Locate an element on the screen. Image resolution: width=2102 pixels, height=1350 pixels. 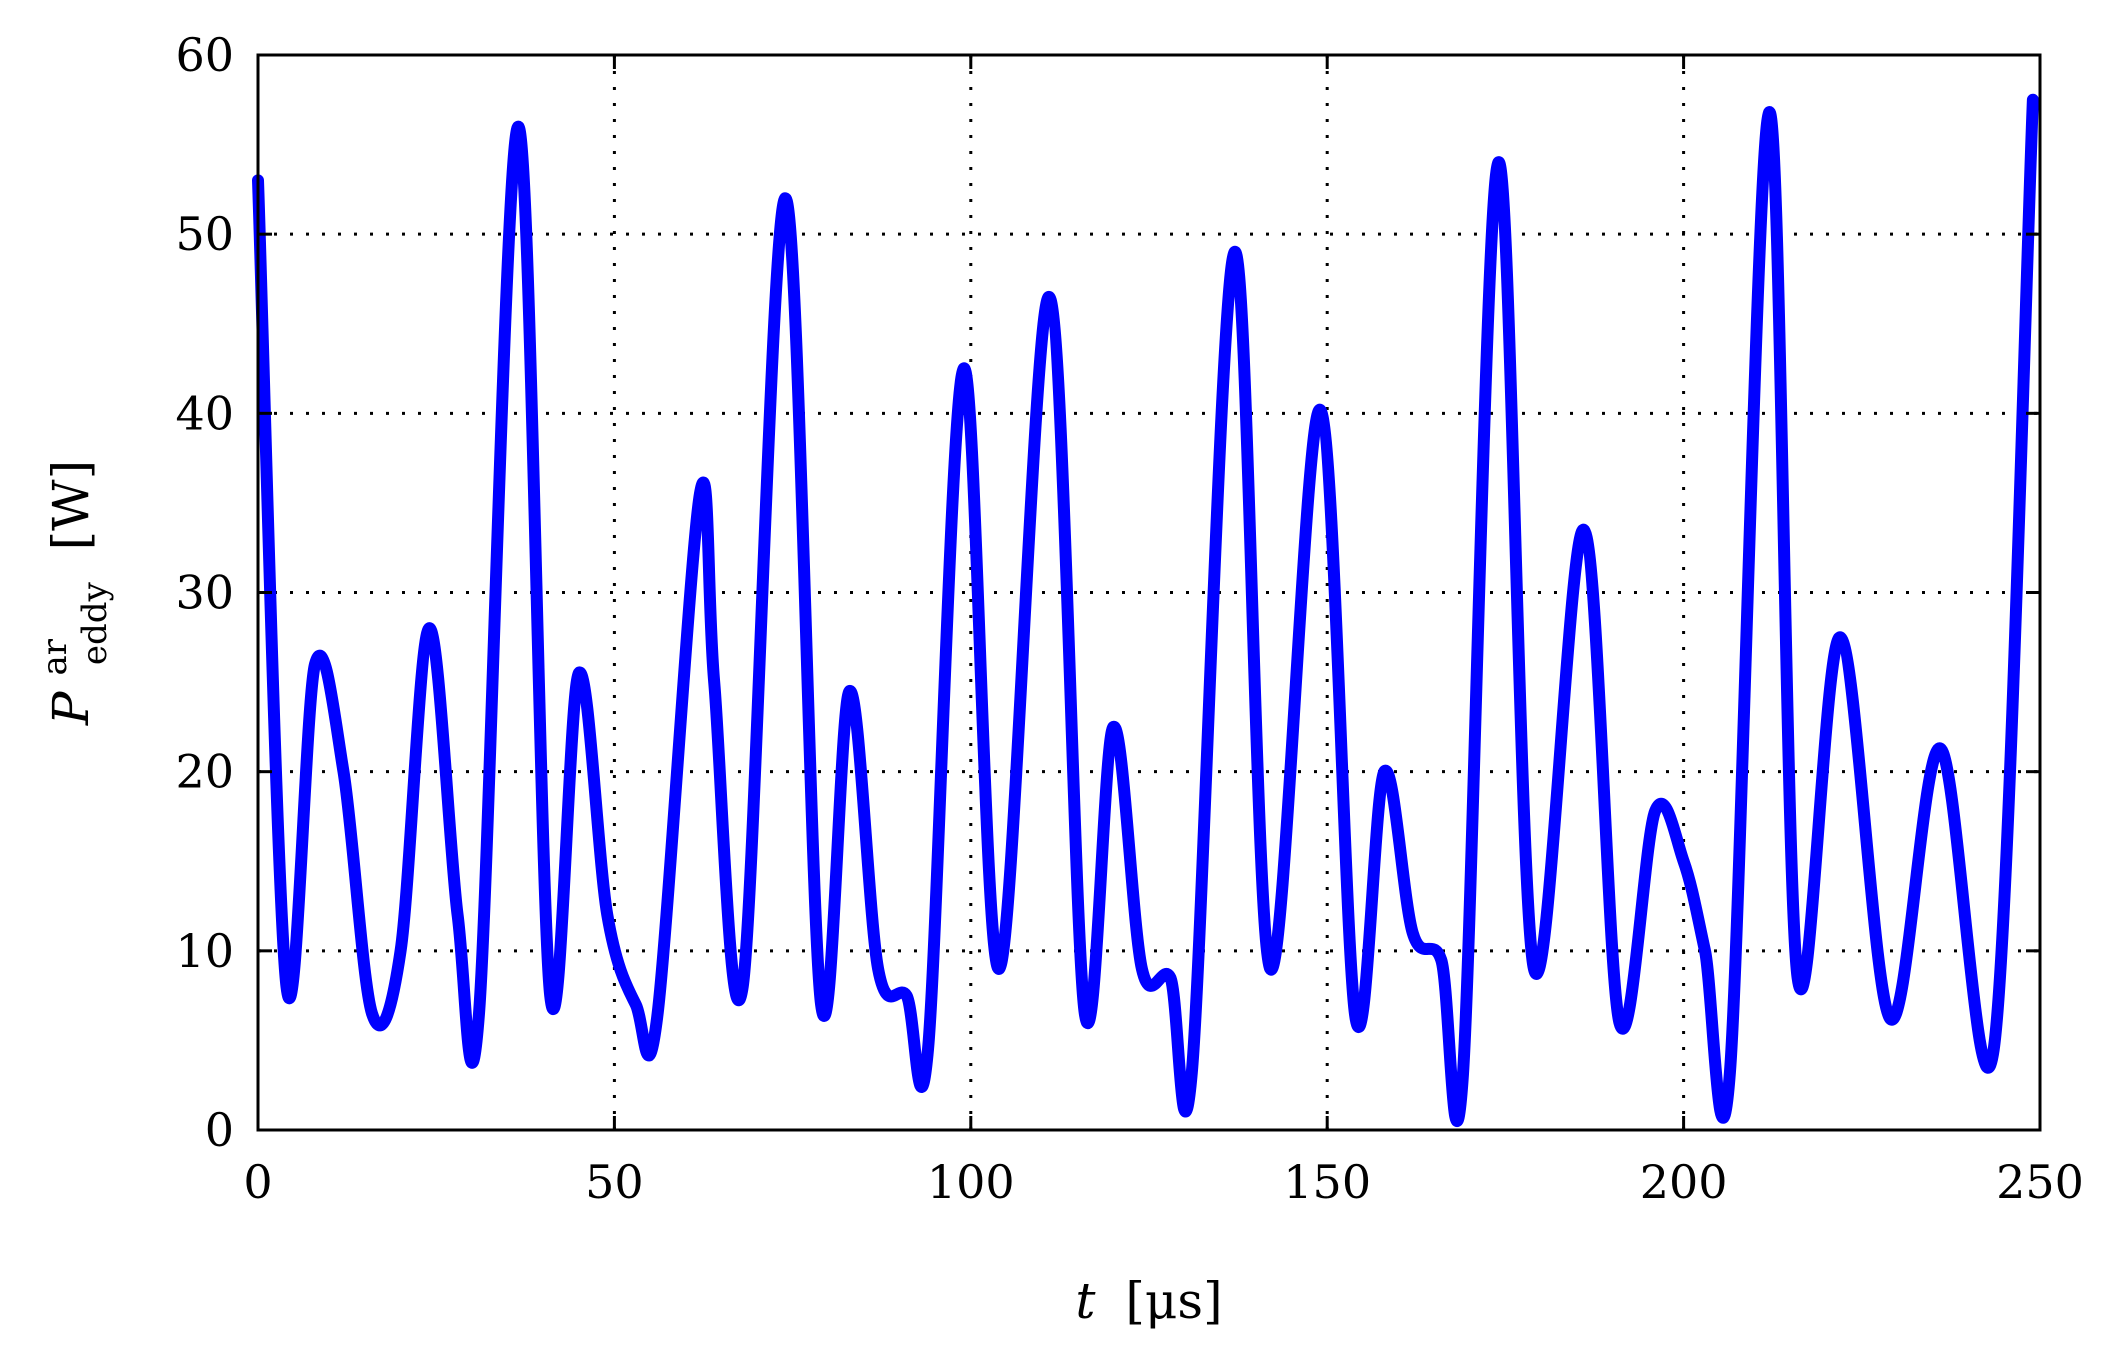
y-axis-var: P is located at coordinates (71, 708).